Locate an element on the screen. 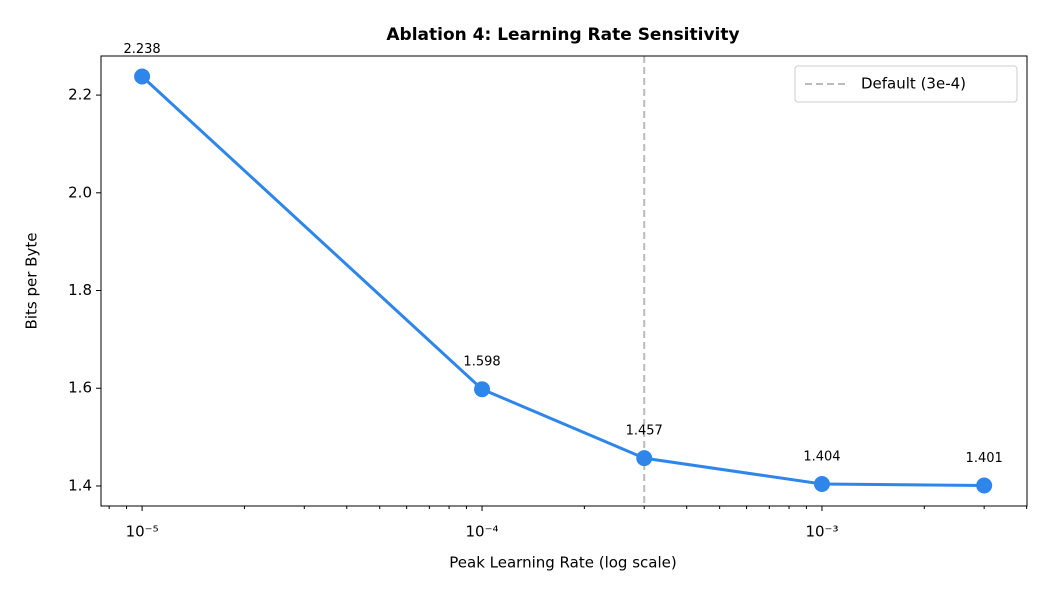  value-label: 1.401 is located at coordinates (984, 458).